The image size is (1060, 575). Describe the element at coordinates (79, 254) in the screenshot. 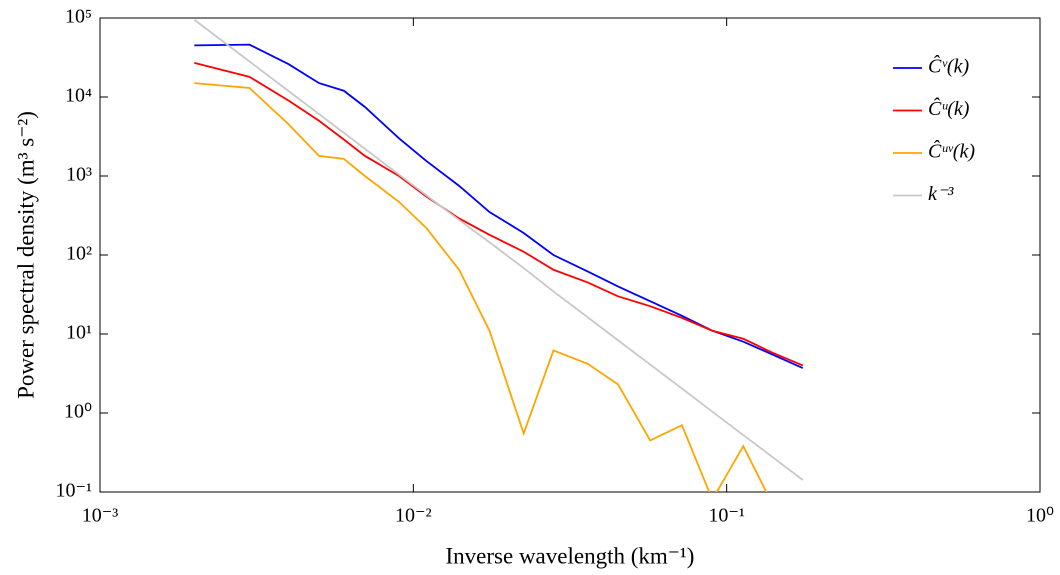

I see `y-tick-label: 10²` at that location.